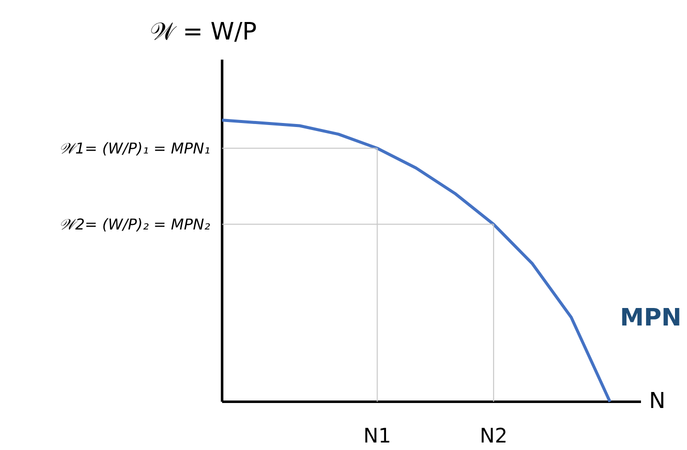 The image size is (687, 450). I want to click on ref-line-label: 𝒲1= (W/P)₁ = MPN₁, so click(134, 148).